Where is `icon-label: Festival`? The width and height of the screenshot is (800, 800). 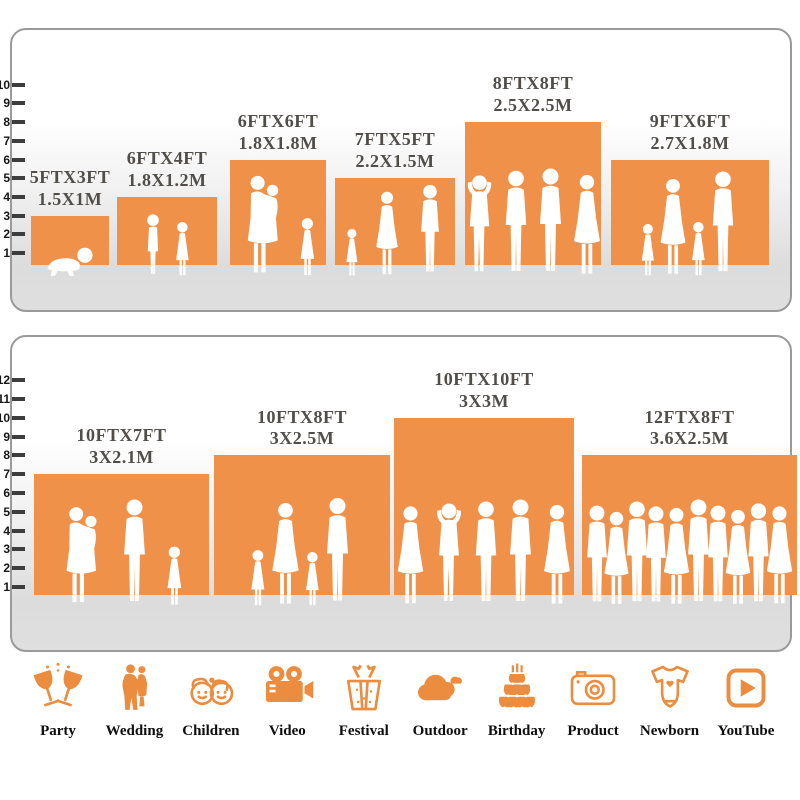
icon-label: Festival is located at coordinates (363, 731).